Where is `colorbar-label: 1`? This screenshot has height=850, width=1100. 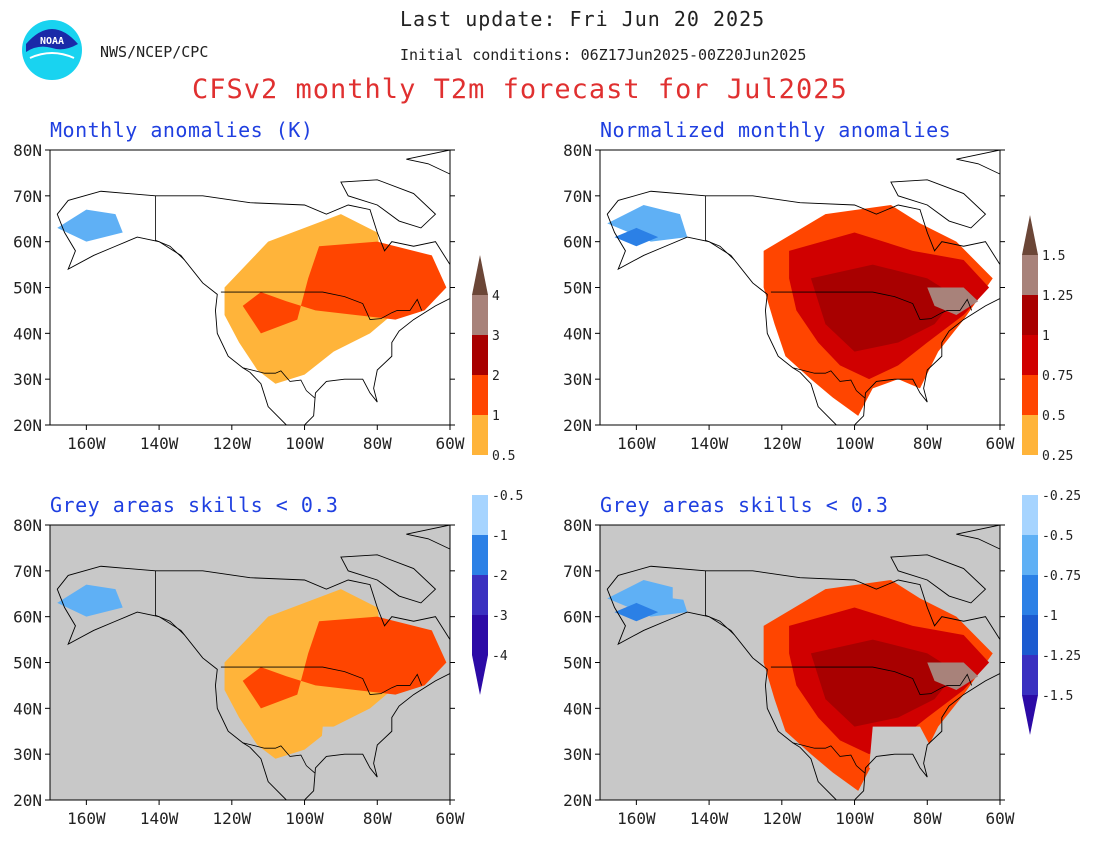
colorbar-label: 1 is located at coordinates (496, 416).